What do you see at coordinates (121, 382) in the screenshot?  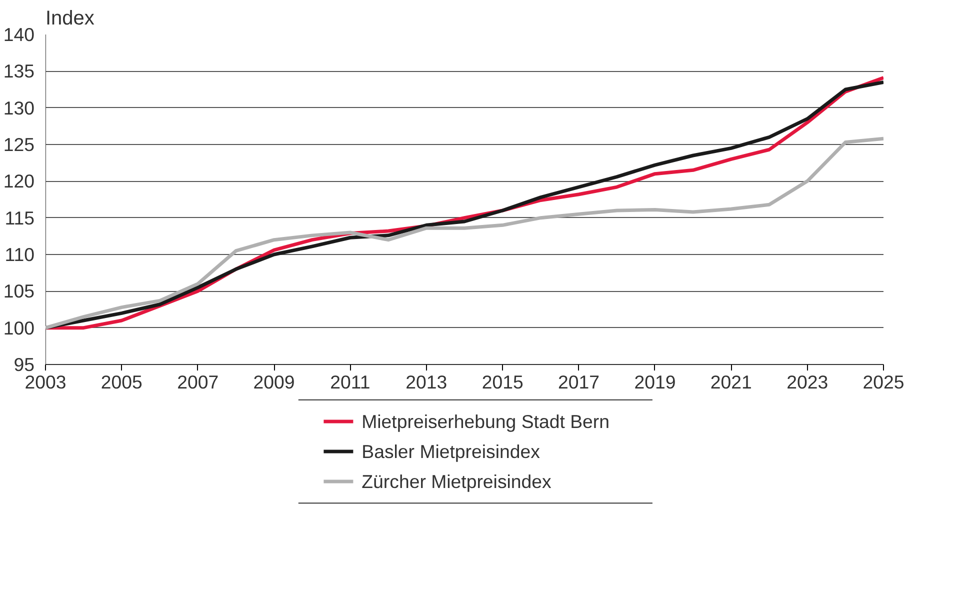 I see `x-tick-label: 2005` at bounding box center [121, 382].